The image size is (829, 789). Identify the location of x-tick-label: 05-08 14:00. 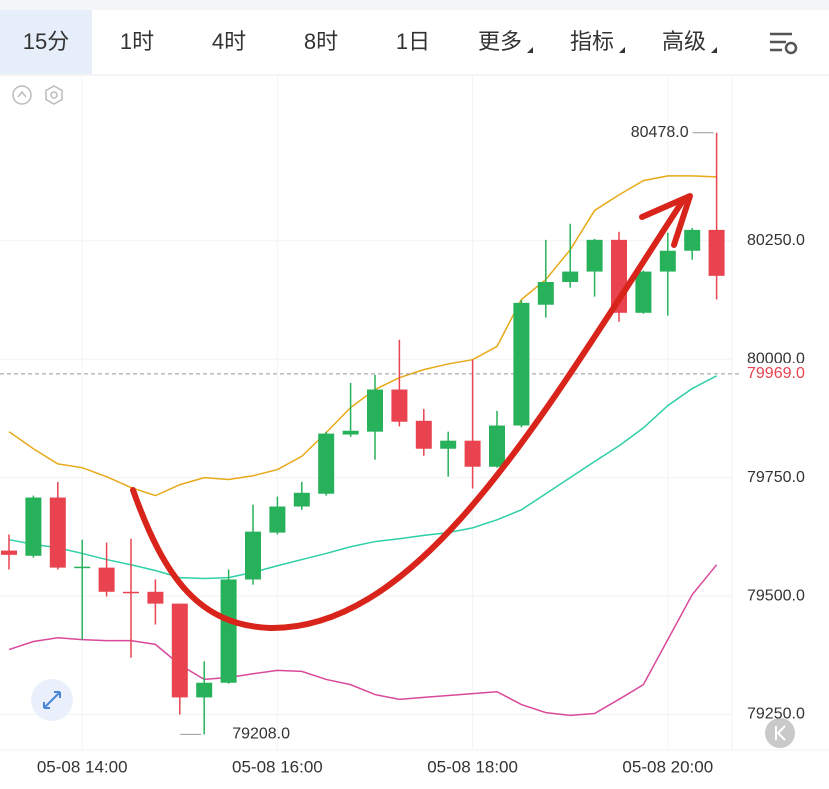
(82, 766).